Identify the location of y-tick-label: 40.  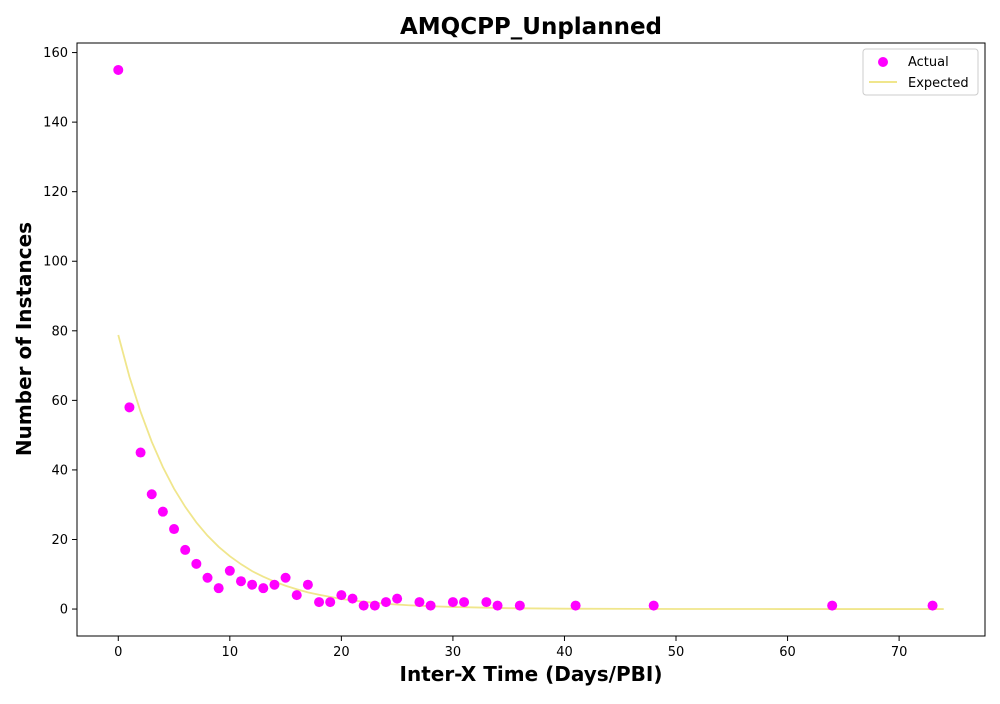
(59, 470).